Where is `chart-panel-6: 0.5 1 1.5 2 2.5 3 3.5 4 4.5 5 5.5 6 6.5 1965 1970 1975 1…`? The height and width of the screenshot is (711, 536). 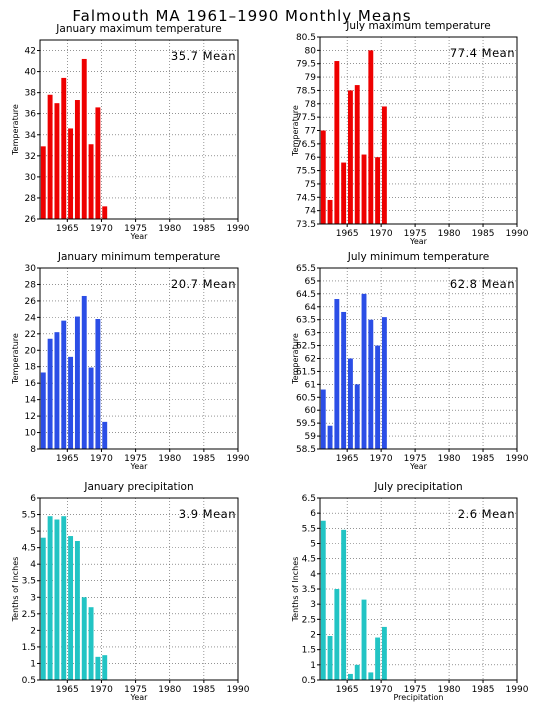
chart-panel-6: 0.5 1 1.5 2 2.5 3 3.5 4 4.5 5 5.5 6 6.5 1965 1970 1975 1… is located at coordinates (410, 591).